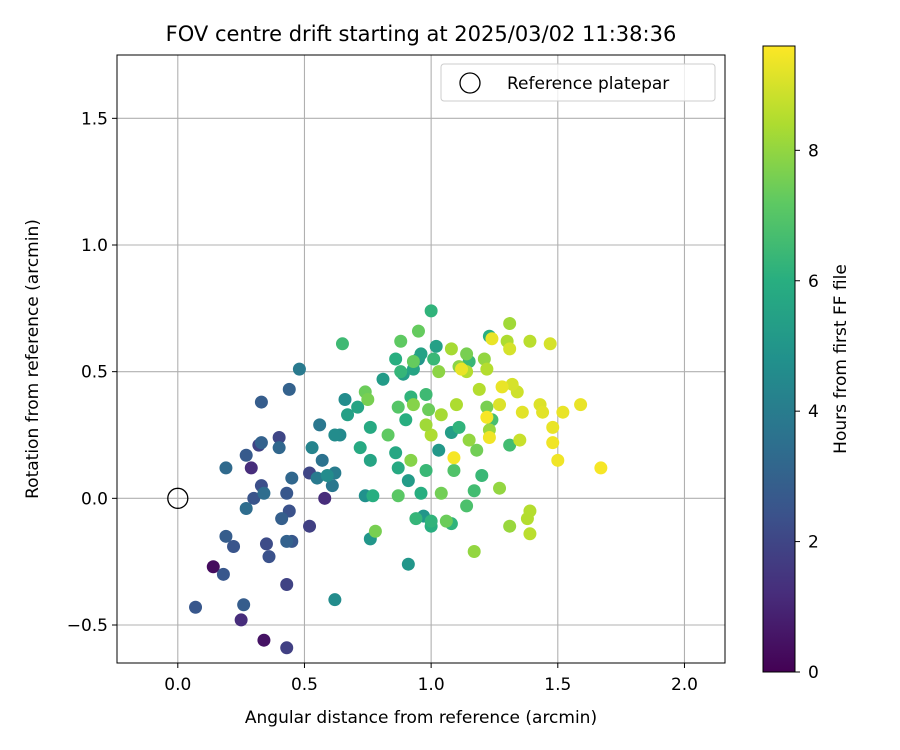  Describe the element at coordinates (94, 119) in the screenshot. I see `y-tick-label: 1.5` at that location.